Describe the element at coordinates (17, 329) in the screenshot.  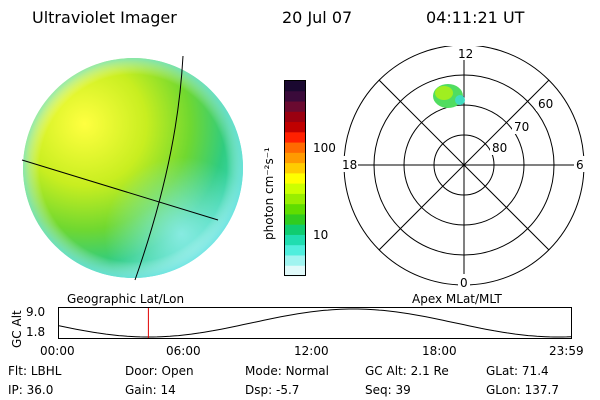
I see `altitude-ylabel: GC Alt` at that location.